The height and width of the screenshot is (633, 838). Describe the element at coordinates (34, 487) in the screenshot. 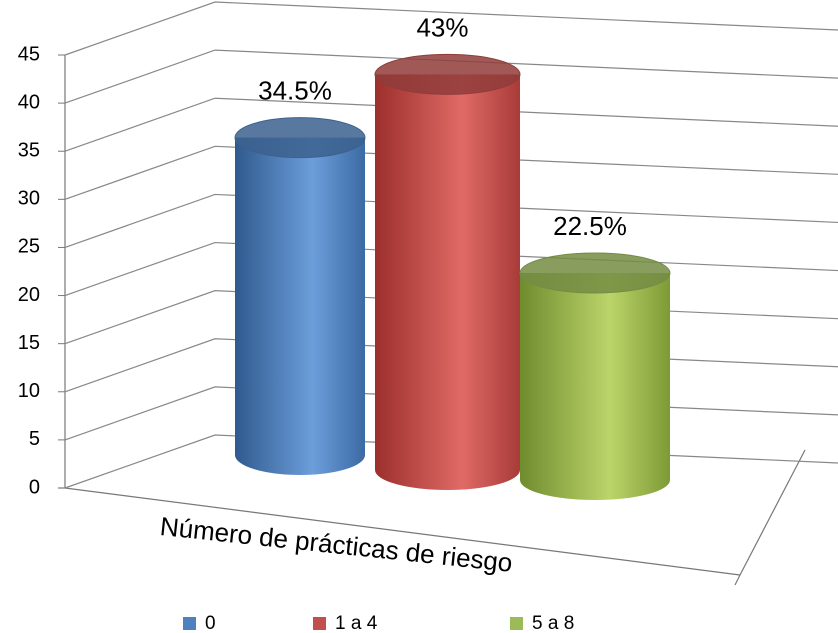

I see `y-tick-label: 0` at that location.